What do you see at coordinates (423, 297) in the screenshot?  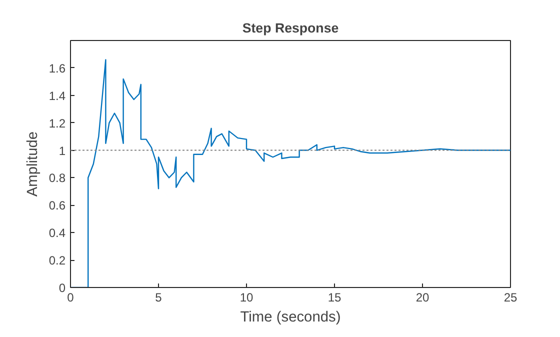 I see `x-tick-label: 20` at bounding box center [423, 297].